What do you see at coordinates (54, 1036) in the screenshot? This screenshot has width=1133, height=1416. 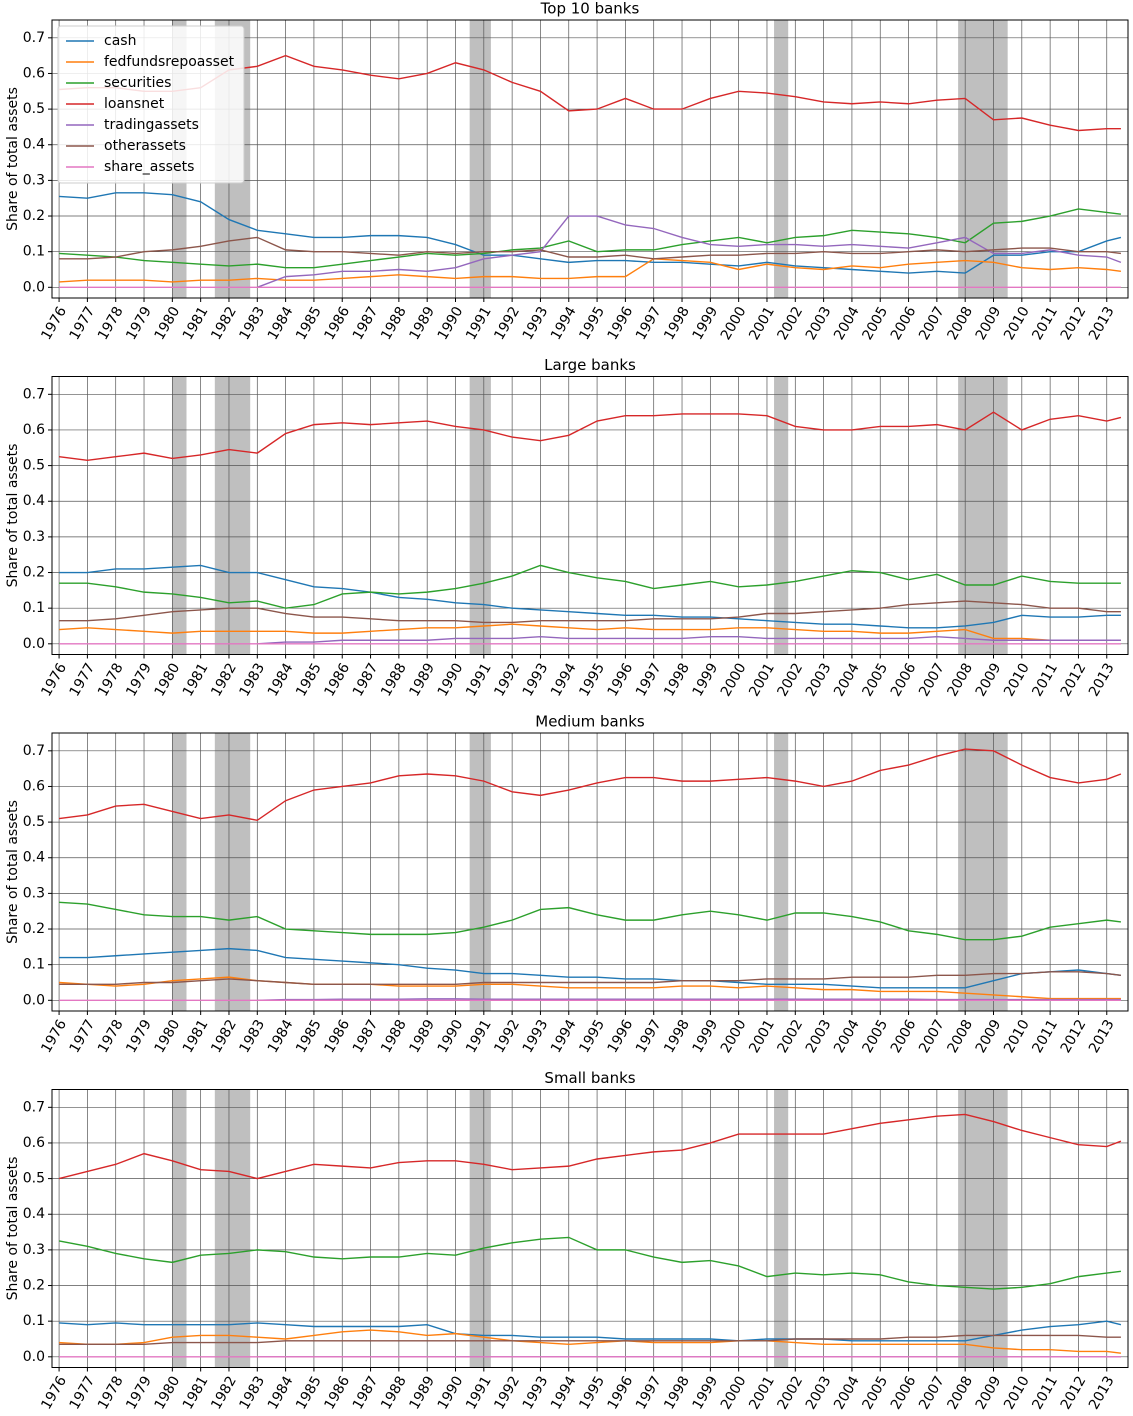 I see `x-tick-label: 1976` at bounding box center [54, 1036].